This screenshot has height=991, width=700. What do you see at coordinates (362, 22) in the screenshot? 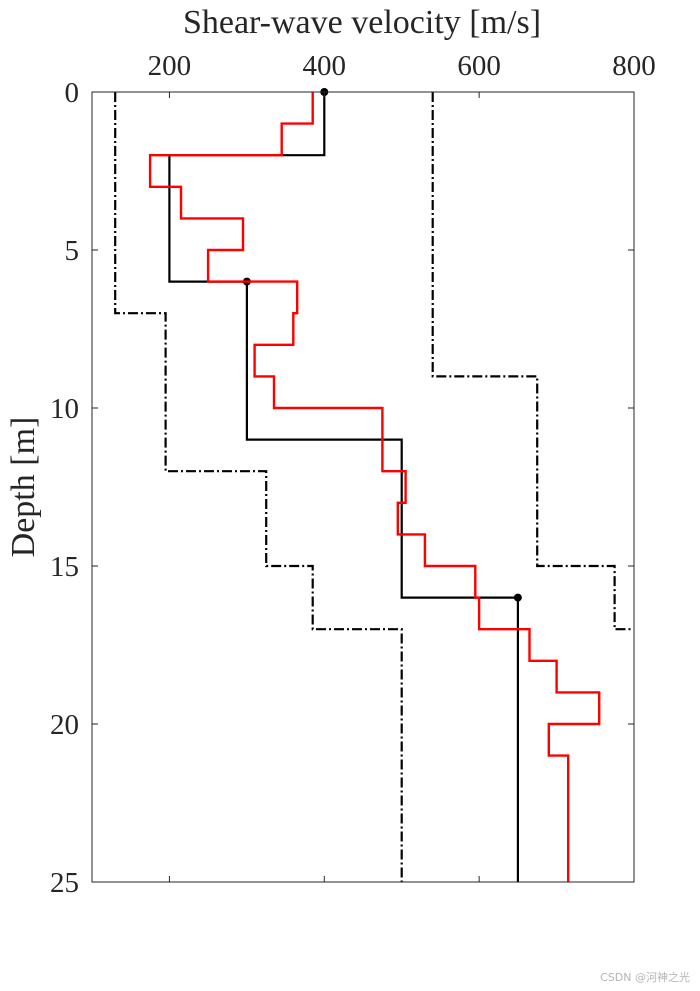
I see `x-axis-title: Shear-wave velocity [m/s]` at bounding box center [362, 22].